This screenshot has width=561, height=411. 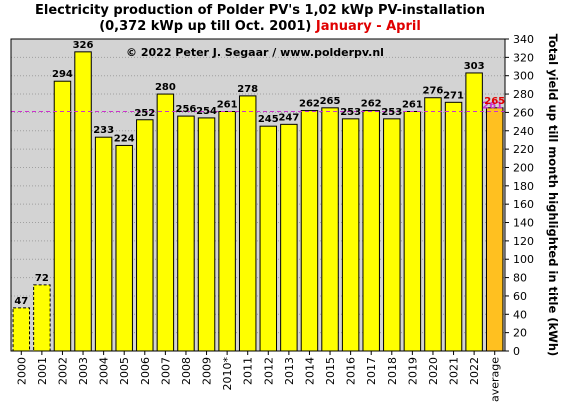 What do you see at coordinates (42, 278) in the screenshot?
I see `bar-value-label: 72` at bounding box center [42, 278].